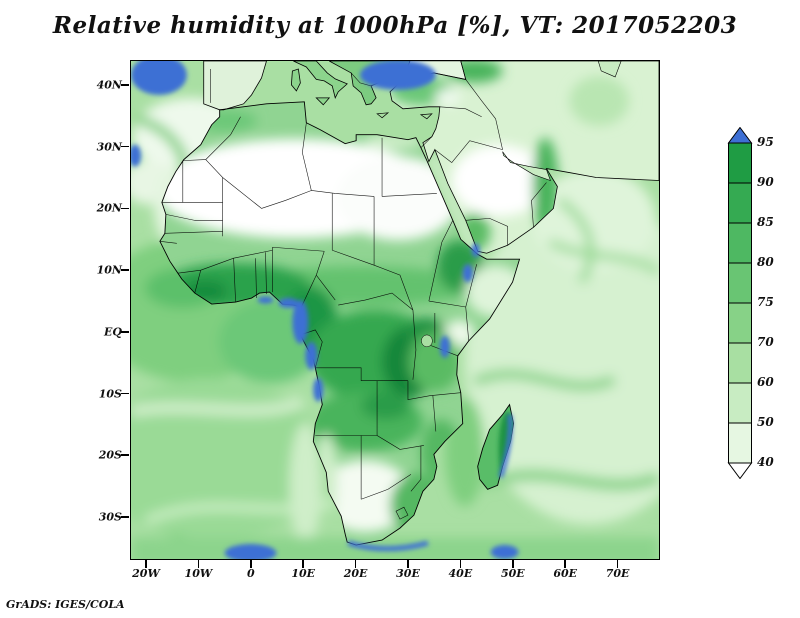  What do you see at coordinates (295, 80) in the screenshot?
I see `sardinia` at bounding box center [295, 80].